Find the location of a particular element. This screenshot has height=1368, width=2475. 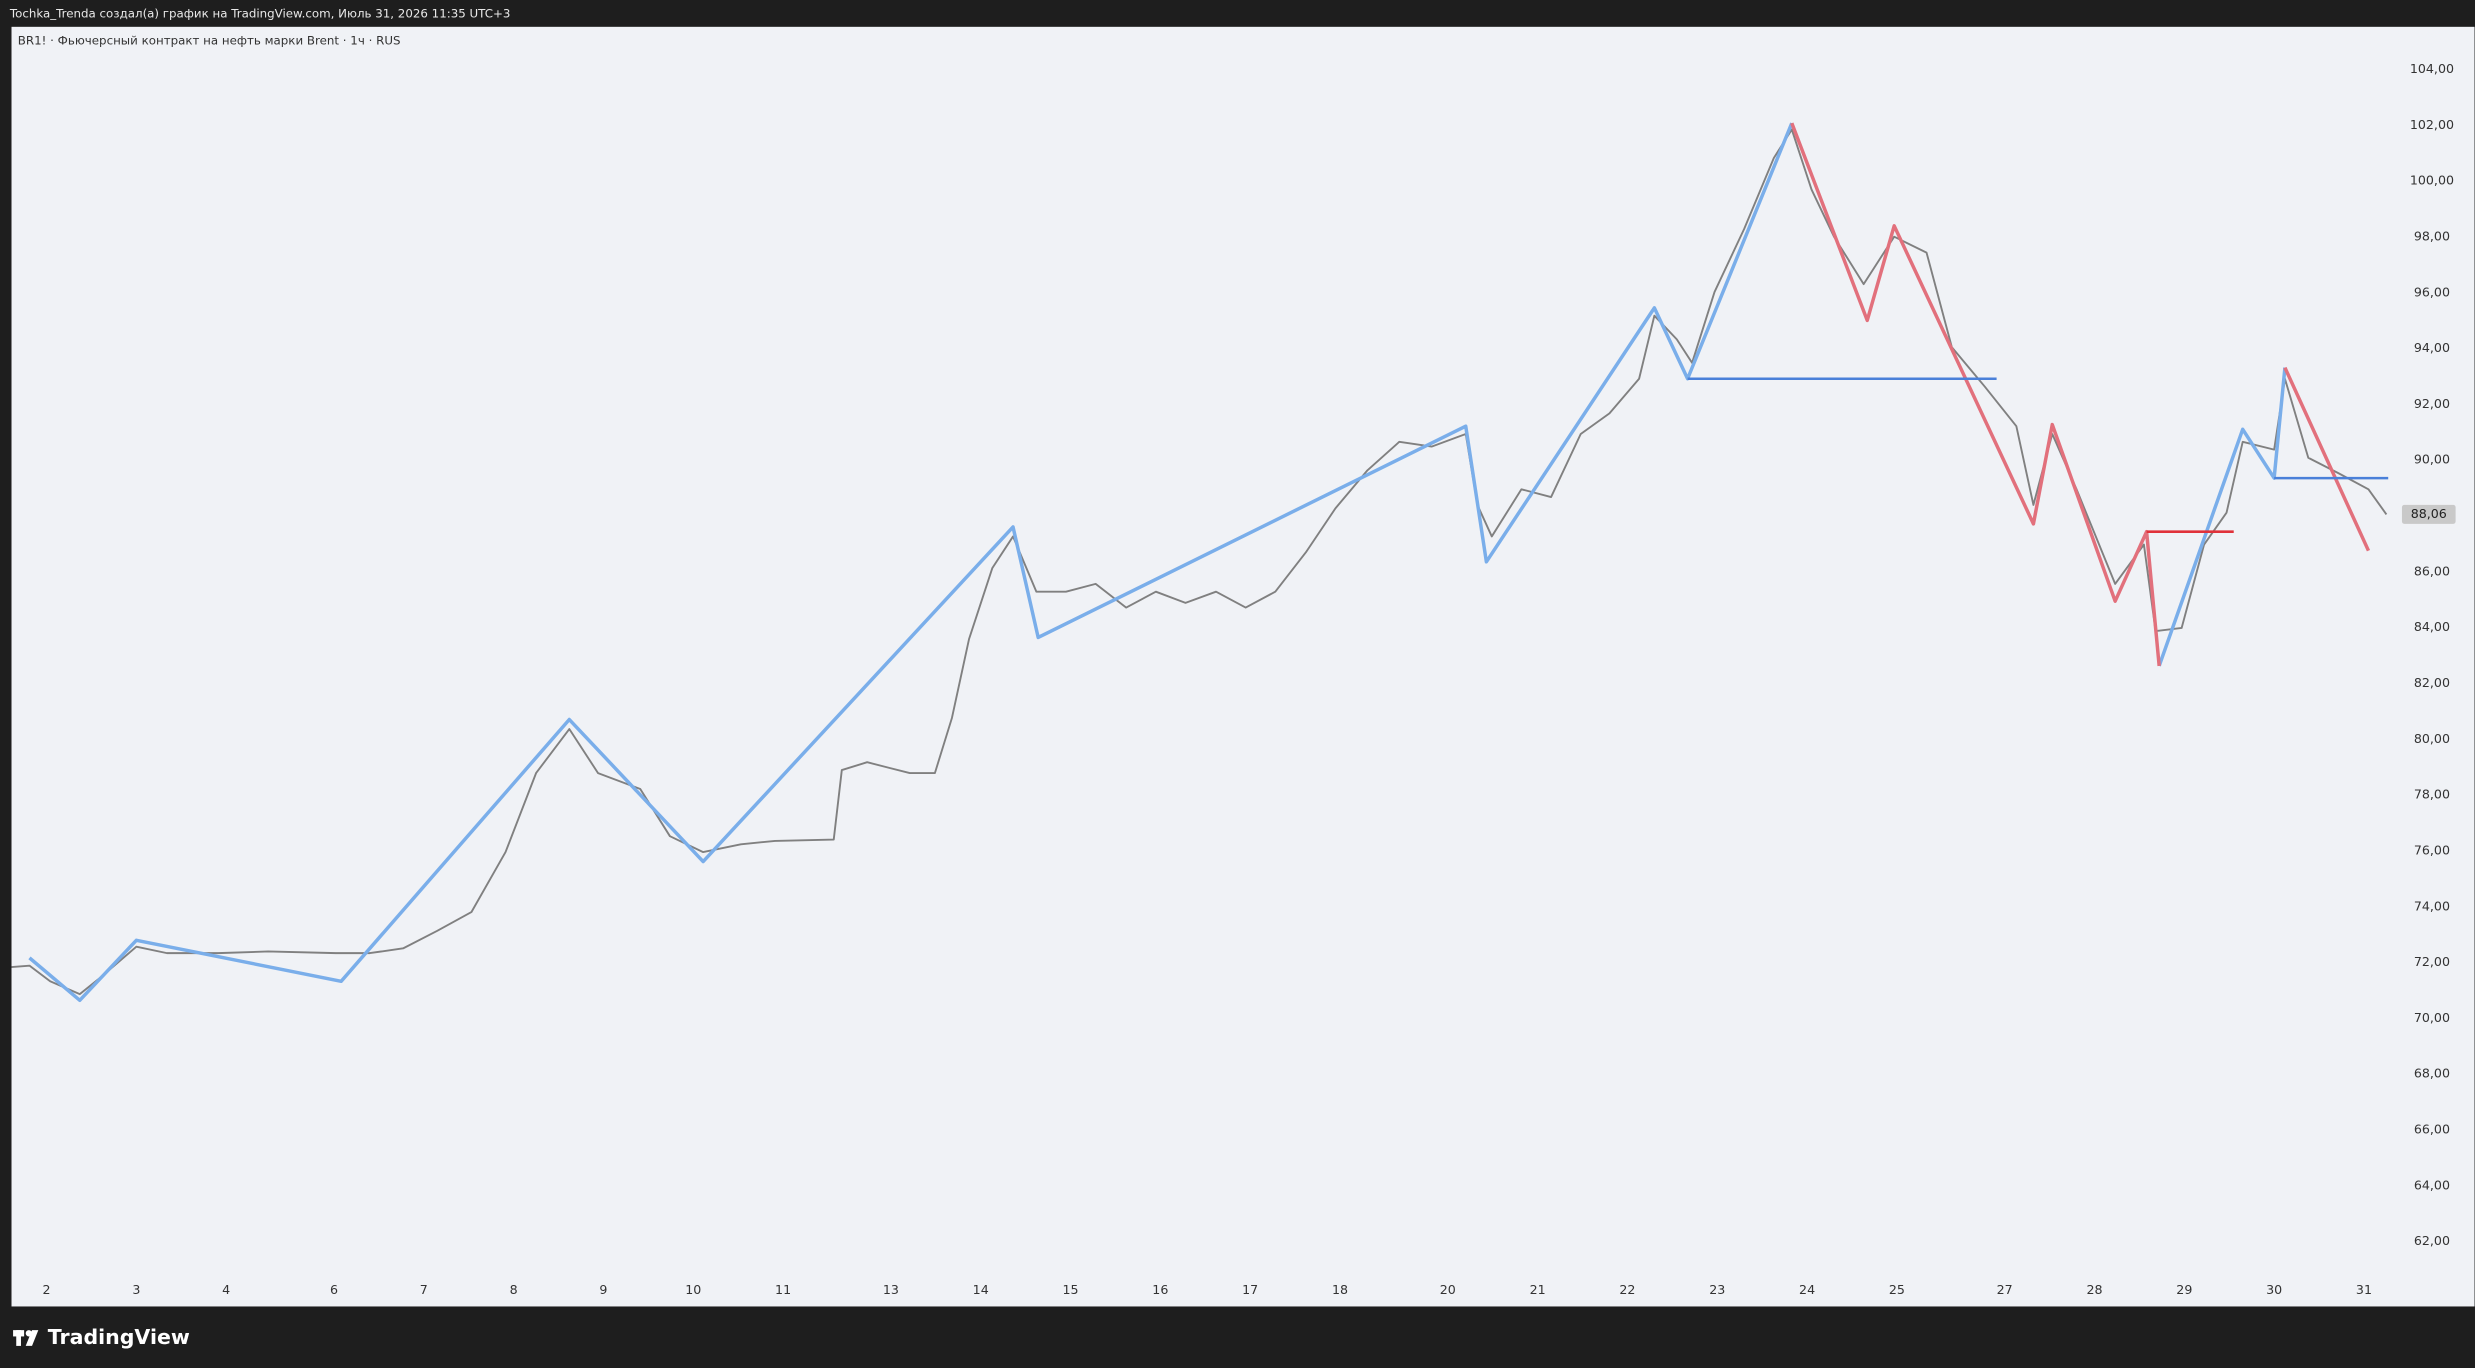

x-tick-label: 29 is located at coordinates (2184, 1289).